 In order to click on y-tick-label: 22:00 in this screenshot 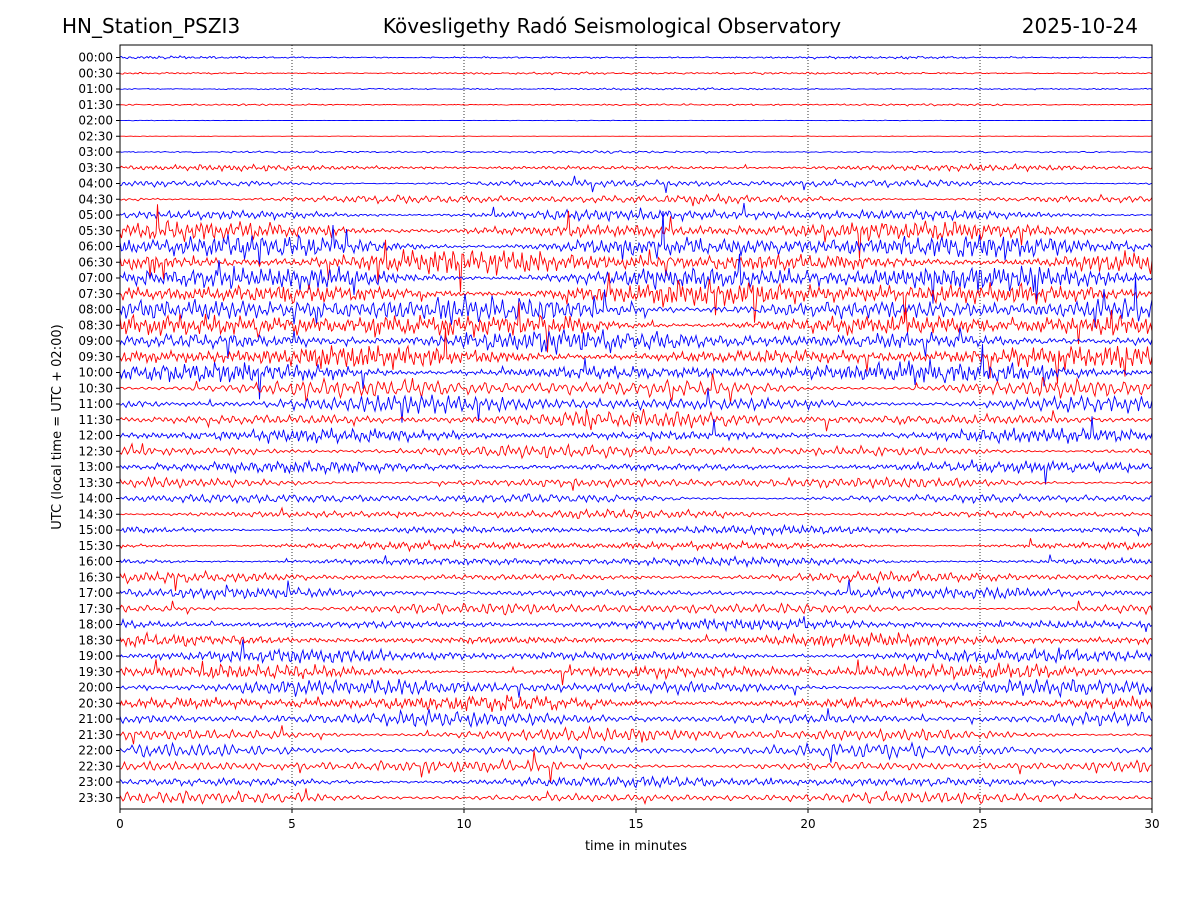, I will do `click(95, 751)`.